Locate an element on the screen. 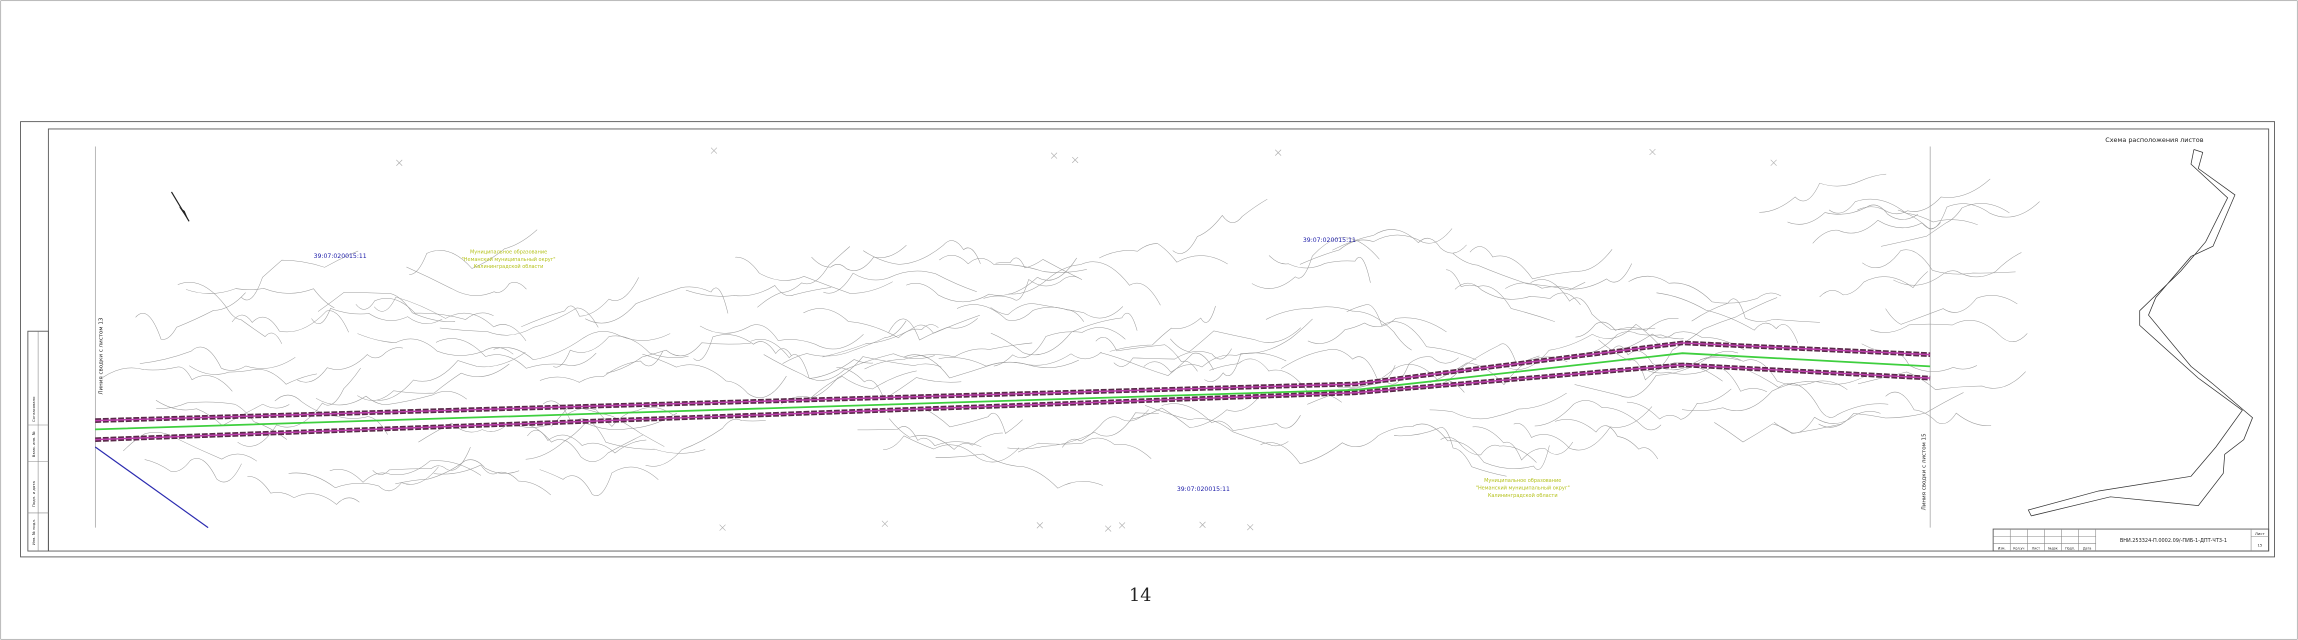  muni-line: "Неманский муниципальный округ" is located at coordinates (1523, 487).